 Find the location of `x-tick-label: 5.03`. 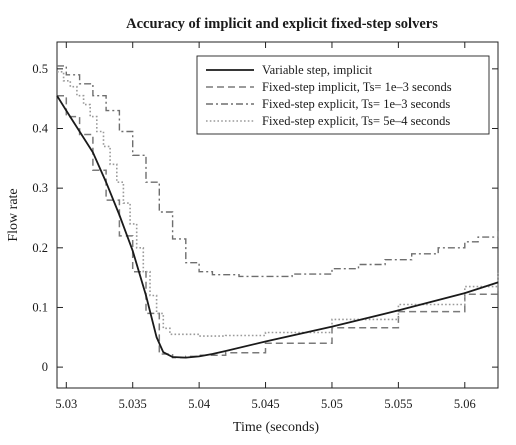

x-tick-label: 5.03 is located at coordinates (66, 404).